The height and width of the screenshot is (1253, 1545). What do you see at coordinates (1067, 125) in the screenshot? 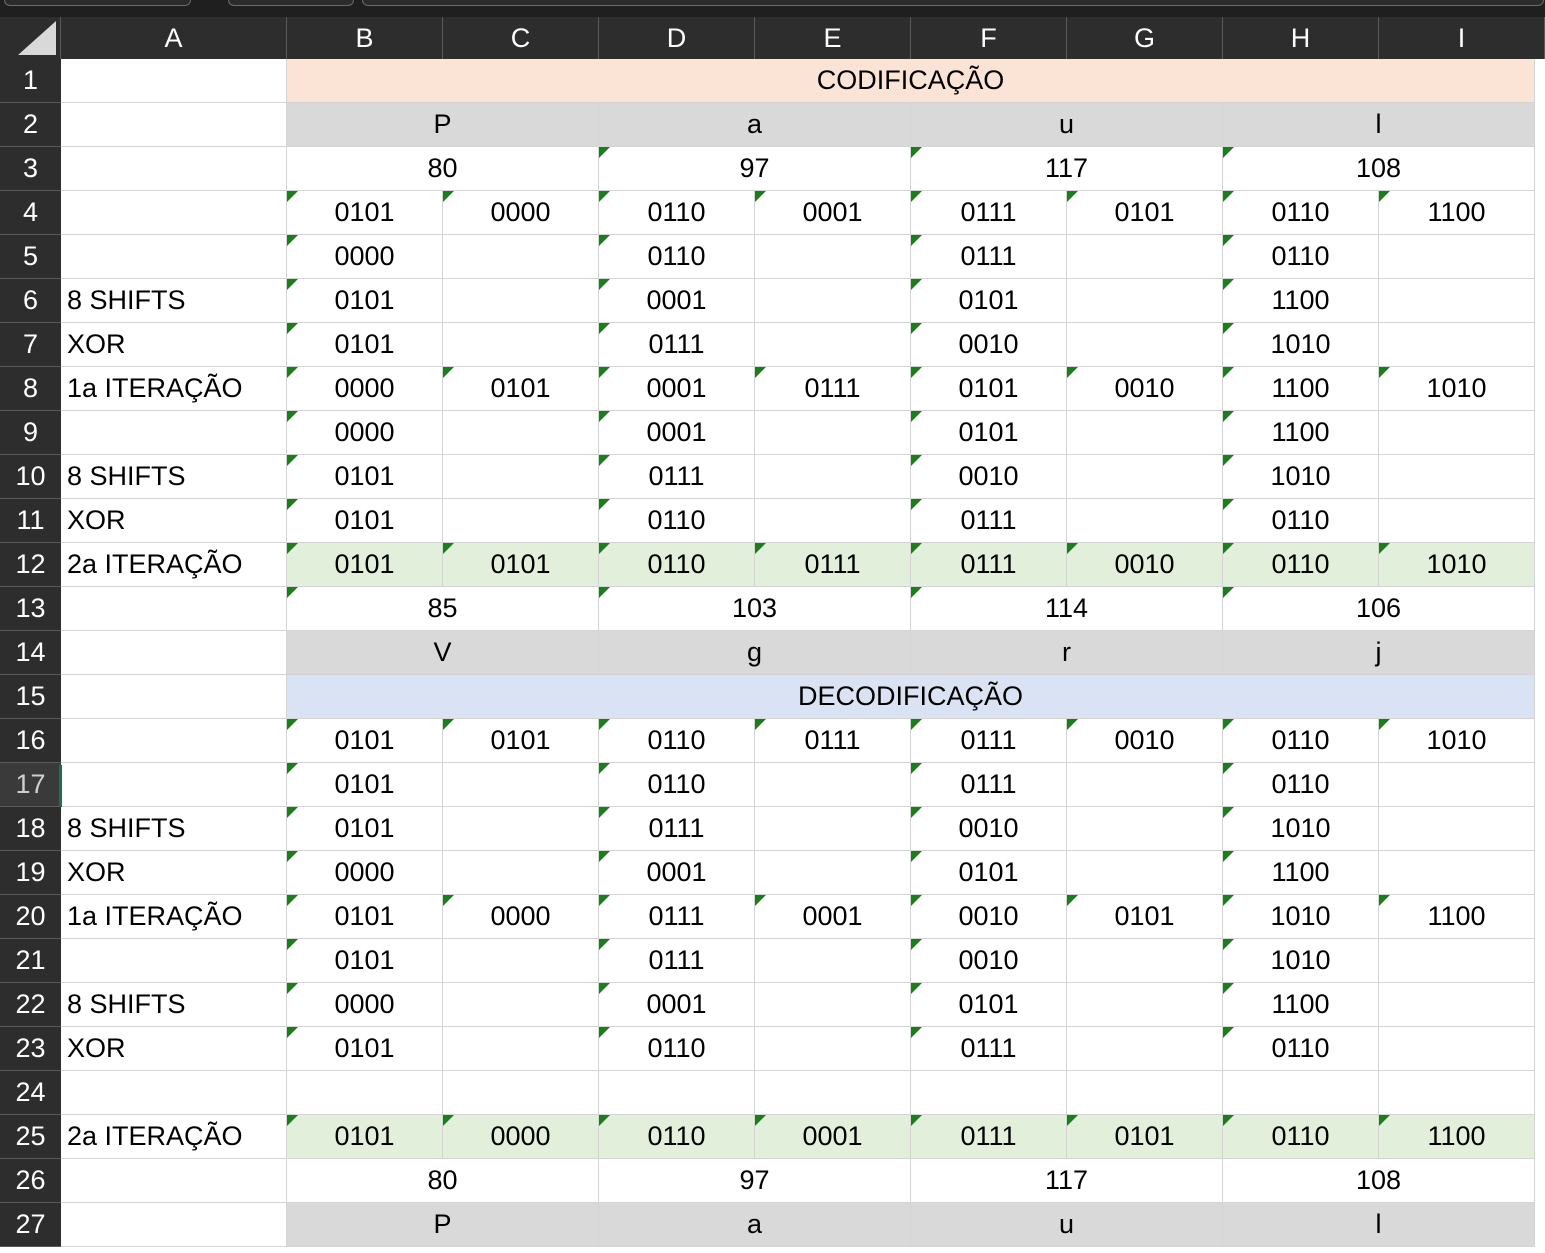
I see `letter-cell: u` at bounding box center [1067, 125].